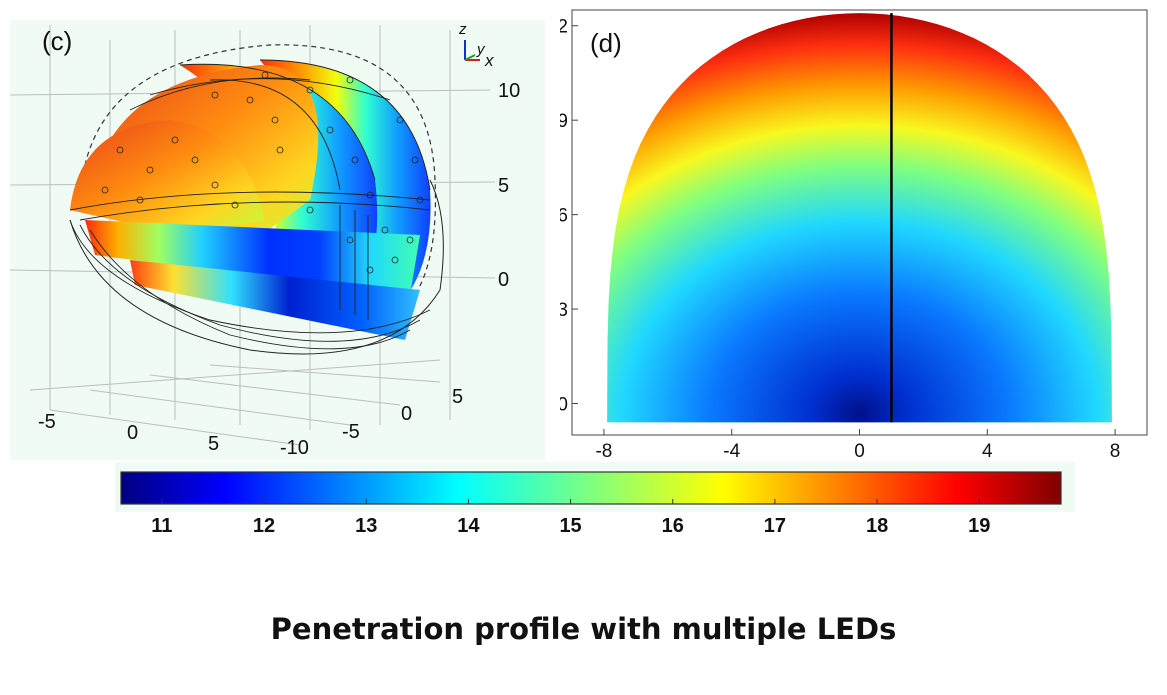 The image size is (1167, 695). Describe the element at coordinates (468, 526) in the screenshot. I see `colorbar-tick-label: 14` at that location.